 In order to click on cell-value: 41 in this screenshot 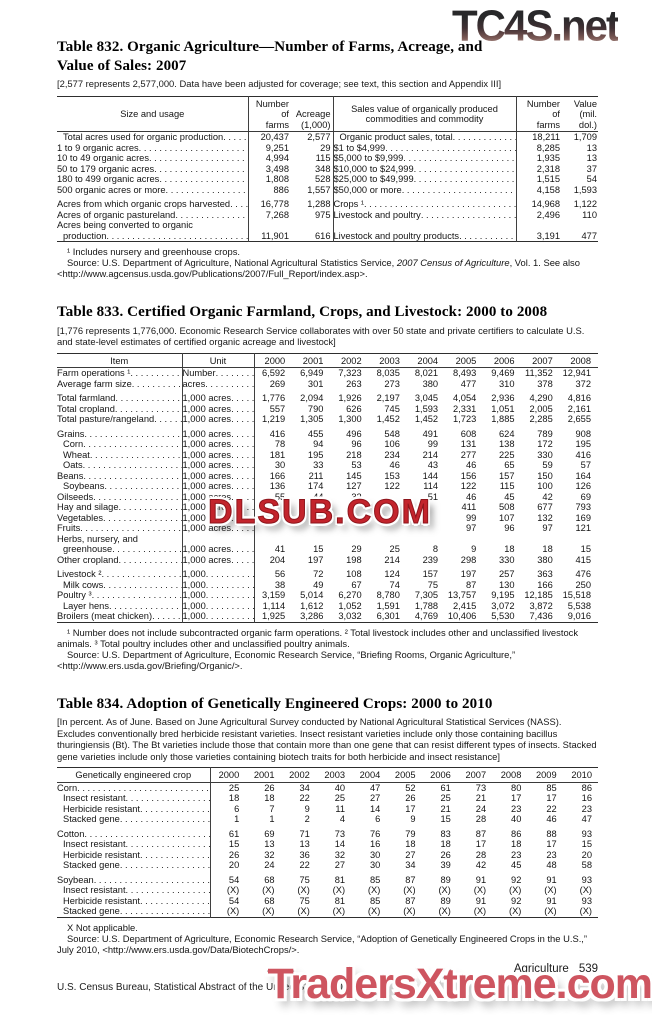, I will do `click(273, 549)`.